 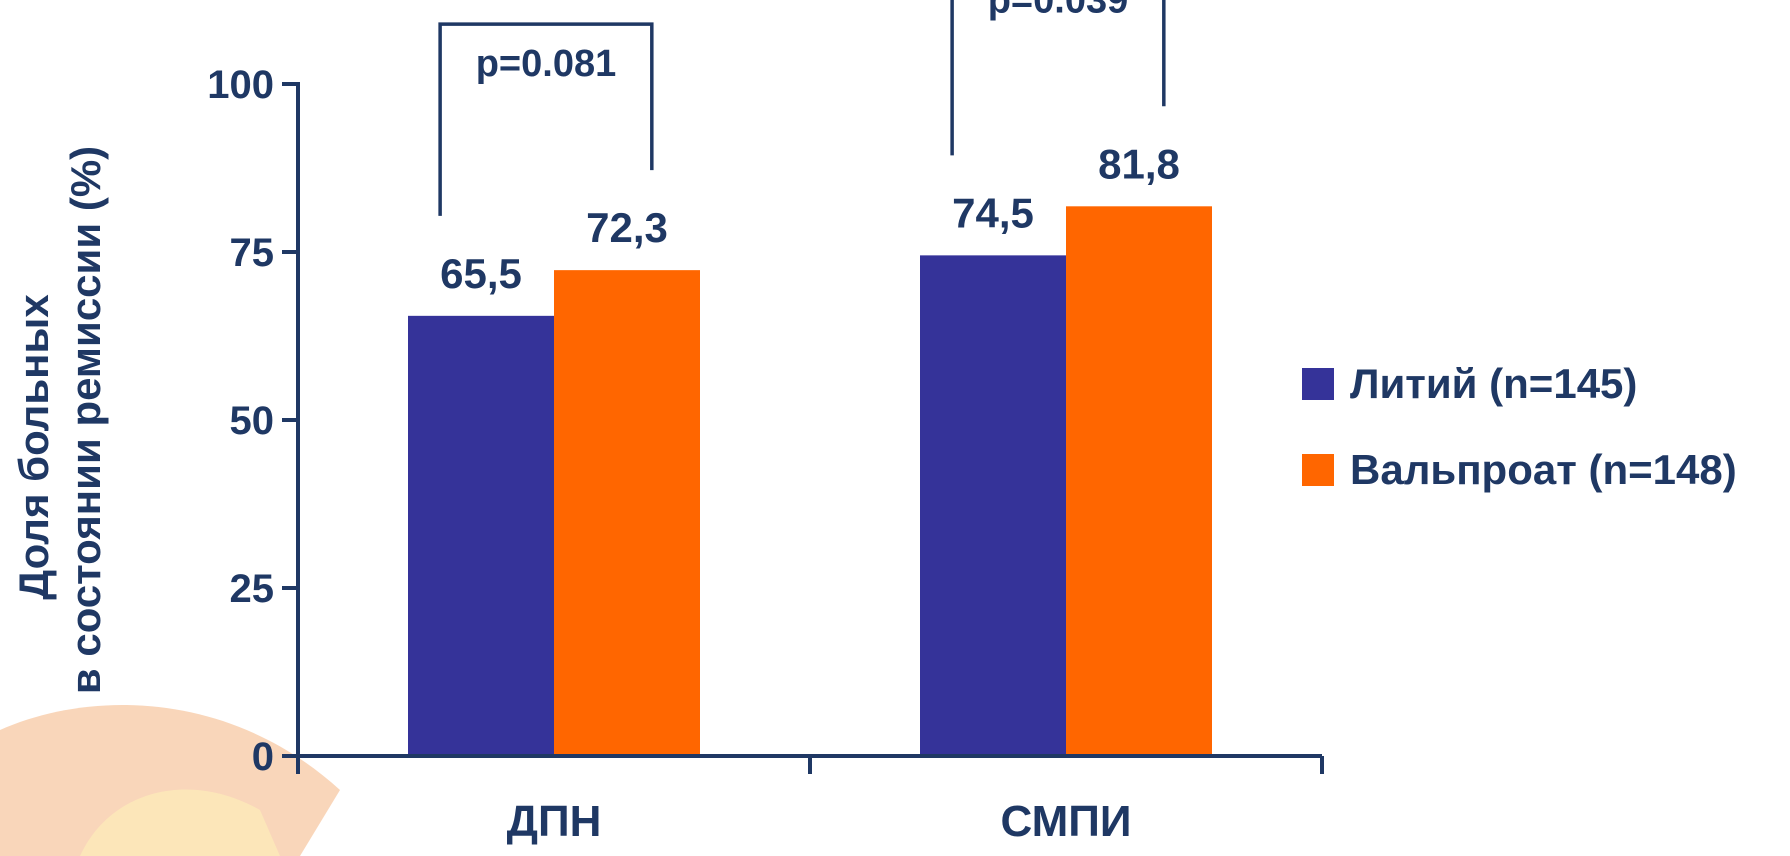 I want to click on y-tick-label: 100, so click(x=240, y=85).